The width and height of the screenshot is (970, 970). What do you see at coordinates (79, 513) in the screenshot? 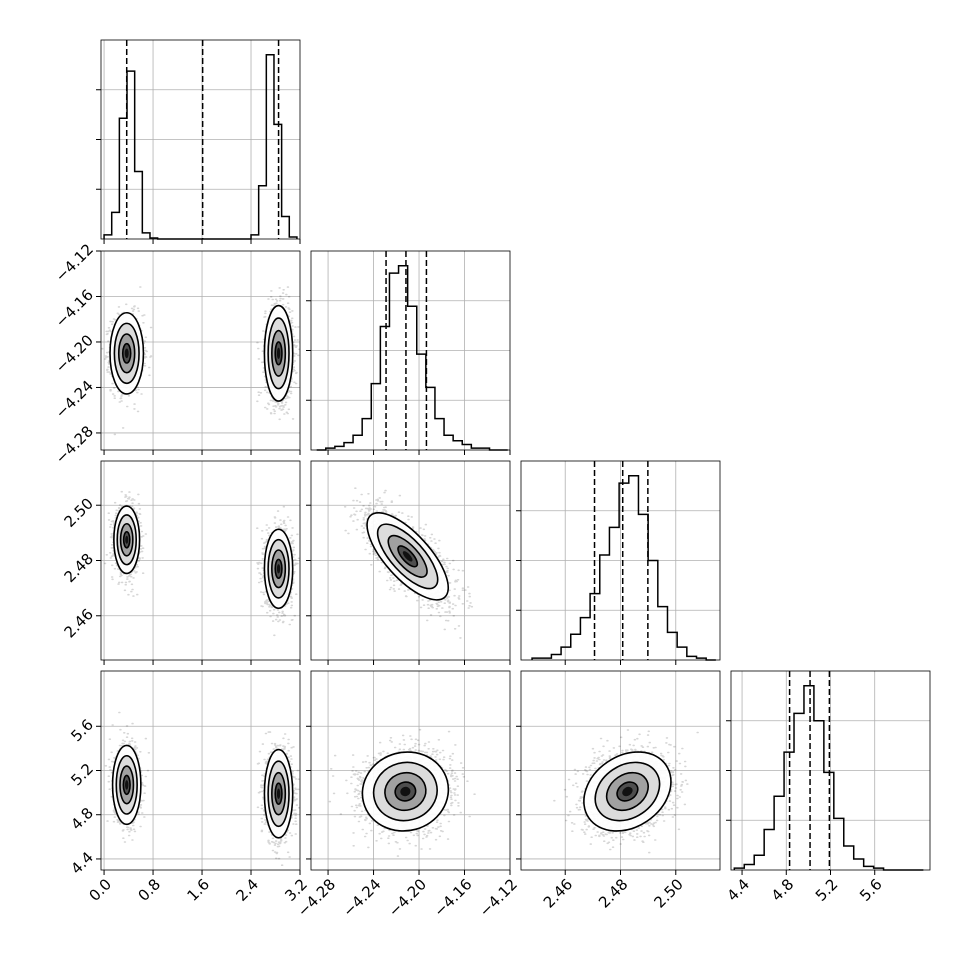
I see `y-tick-label: 2.50` at bounding box center [79, 513].